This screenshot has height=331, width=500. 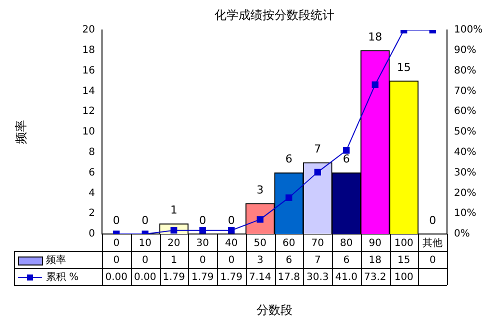 What do you see at coordinates (462, 234) in the screenshot?
I see `y2-tick-label: 0%` at bounding box center [462, 234].